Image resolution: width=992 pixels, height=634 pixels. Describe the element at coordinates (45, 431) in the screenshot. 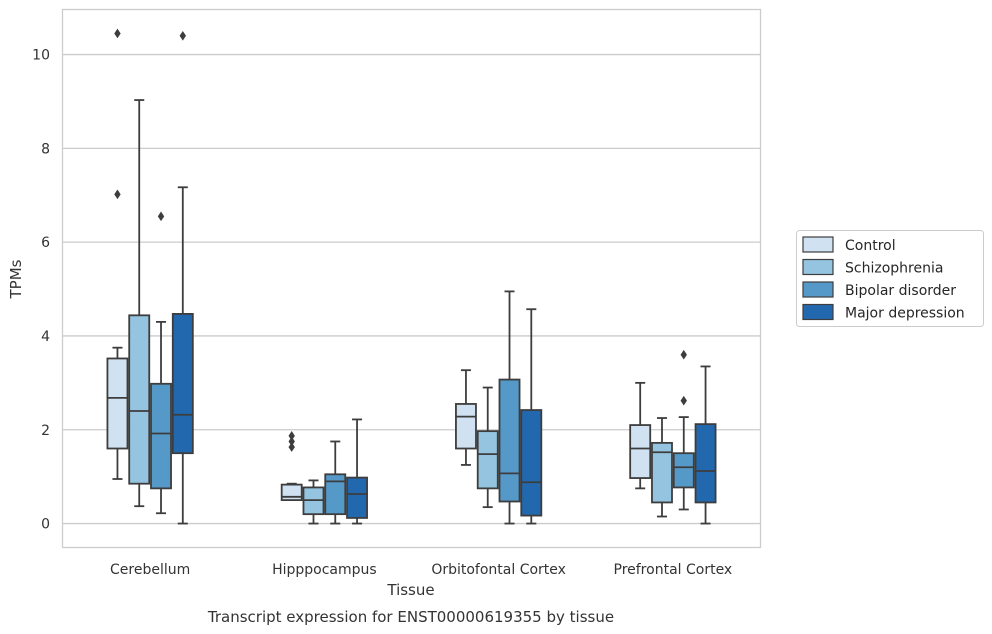

I see `y-tick-label: 2` at that location.